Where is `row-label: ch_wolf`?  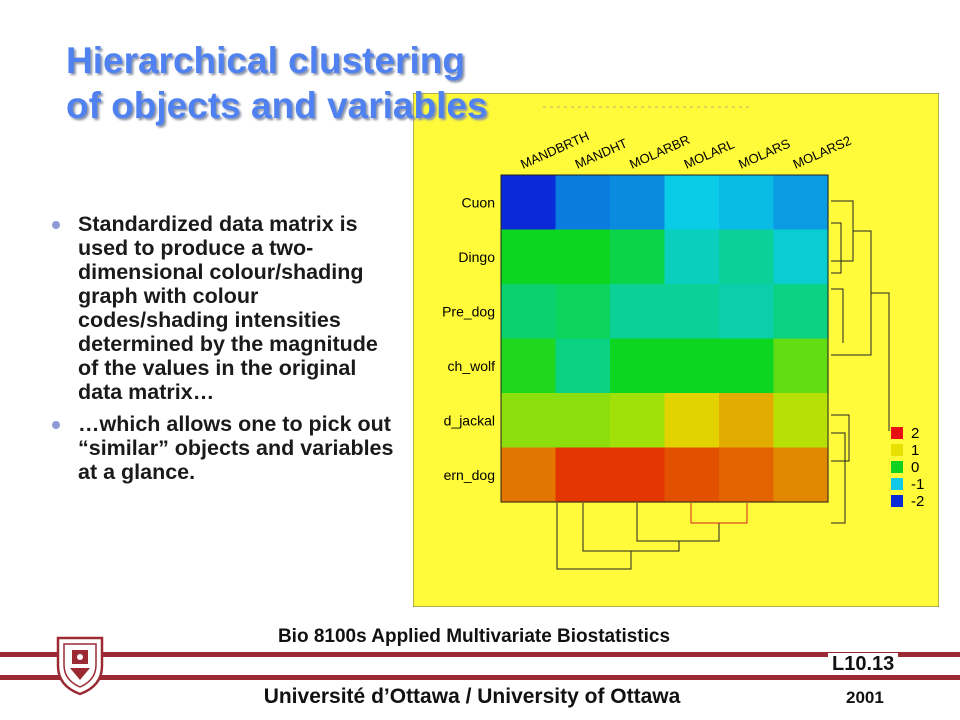
row-label: ch_wolf is located at coordinates (472, 366).